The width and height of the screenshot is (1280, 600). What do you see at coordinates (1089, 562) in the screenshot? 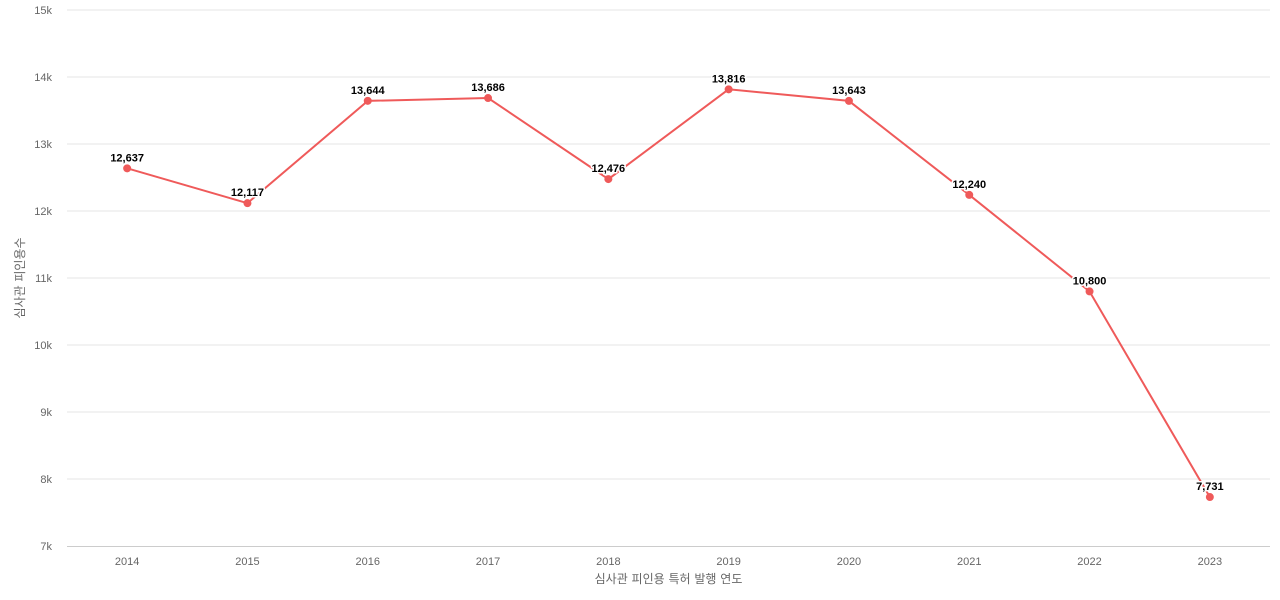
I see `x-tick-label: 2022` at bounding box center [1089, 562].